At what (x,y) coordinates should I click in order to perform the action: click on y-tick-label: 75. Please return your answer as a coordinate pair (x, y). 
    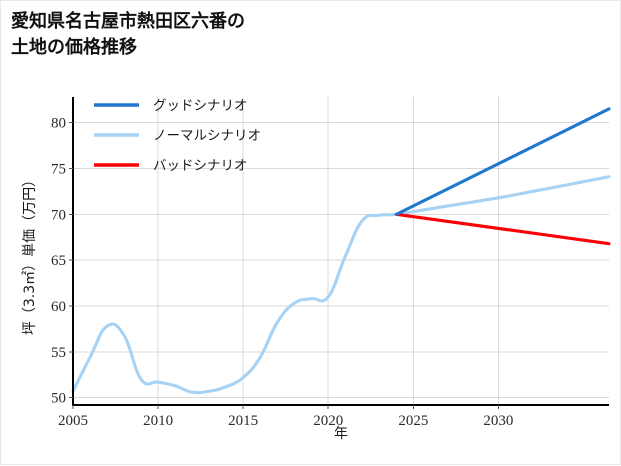
    Looking at the image, I should click on (58, 170).